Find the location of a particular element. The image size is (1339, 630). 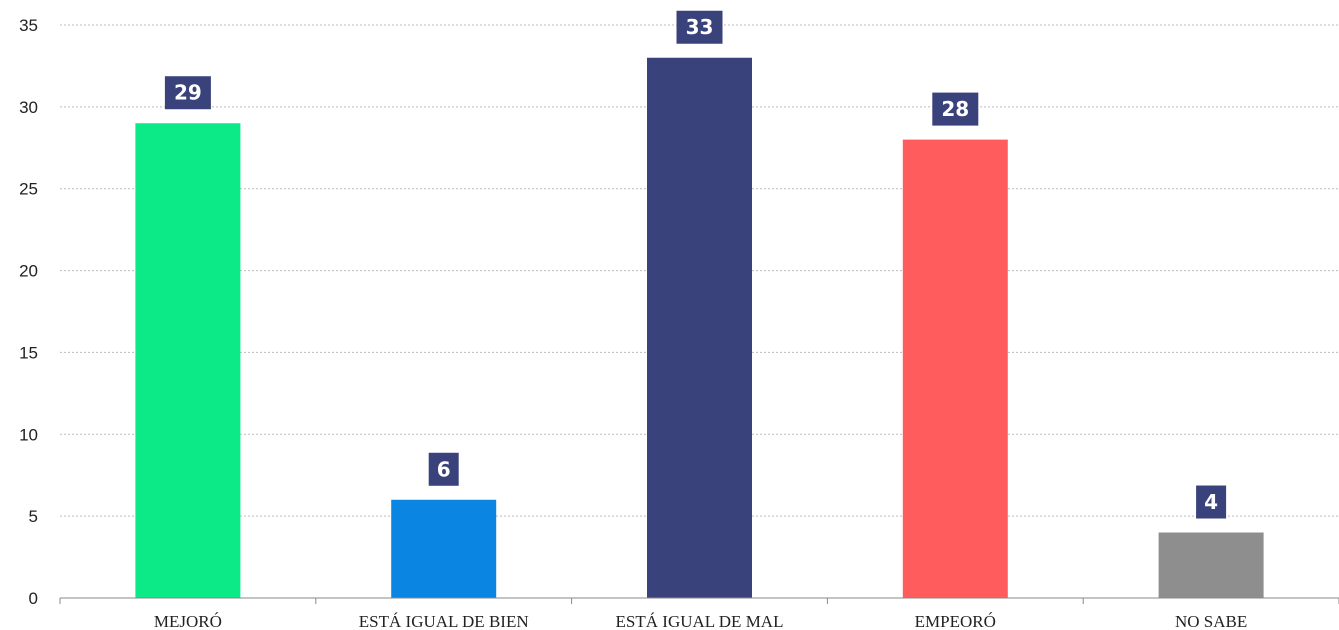

data-label: 4 is located at coordinates (1211, 502).